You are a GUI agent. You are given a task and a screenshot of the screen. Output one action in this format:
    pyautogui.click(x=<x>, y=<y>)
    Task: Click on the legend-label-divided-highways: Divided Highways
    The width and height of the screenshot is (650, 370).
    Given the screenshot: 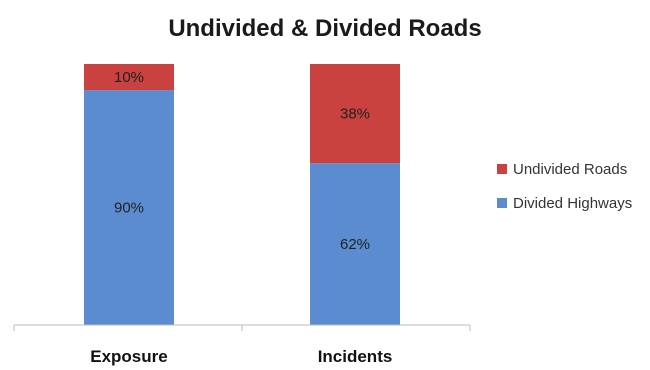 What is the action you would take?
    pyautogui.click(x=572, y=203)
    